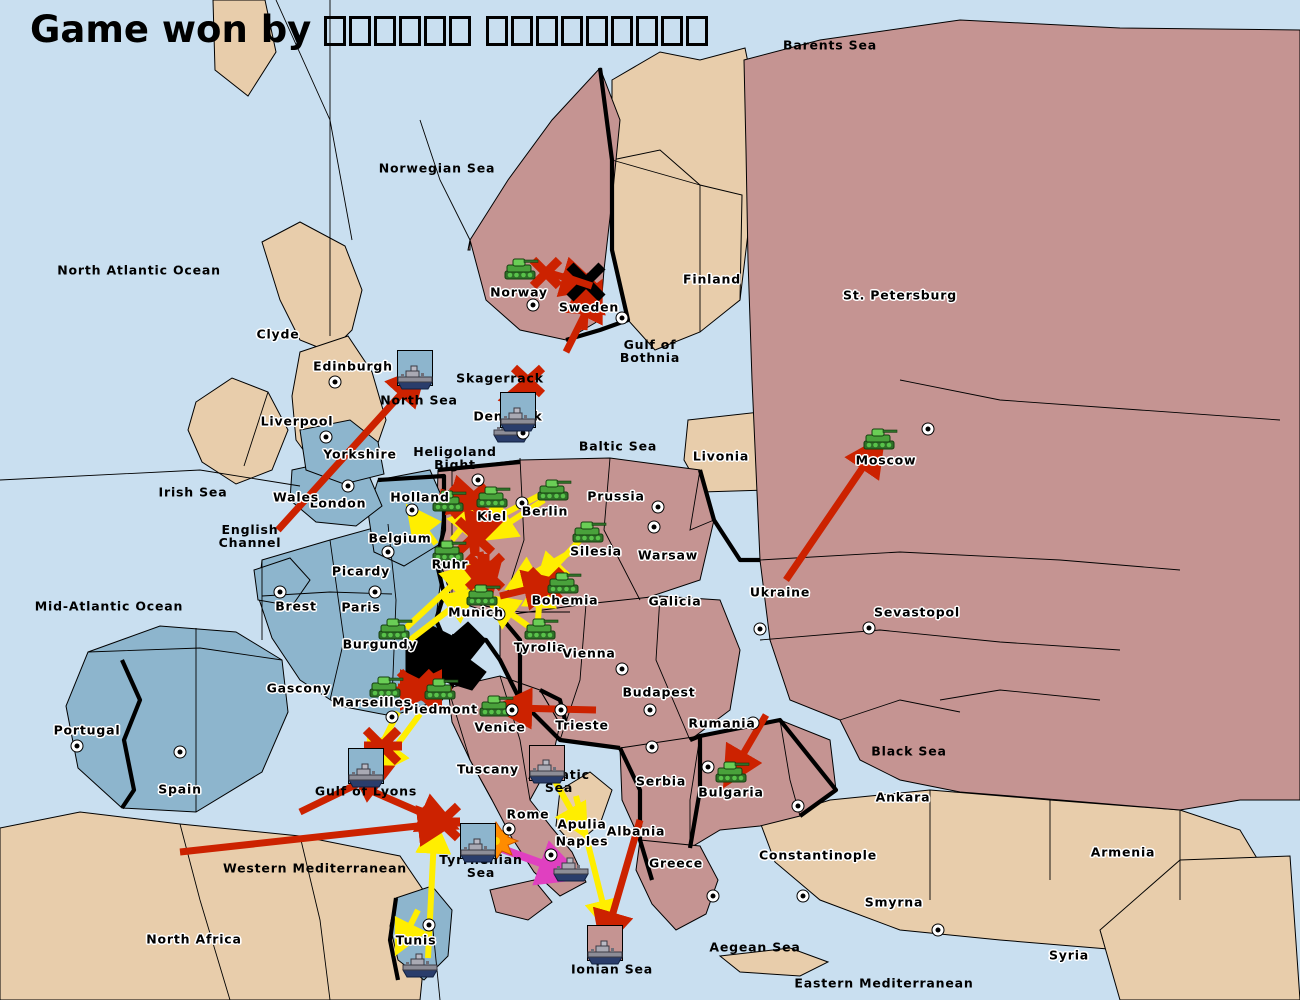  I want to click on ankara-sc, so click(803, 896).